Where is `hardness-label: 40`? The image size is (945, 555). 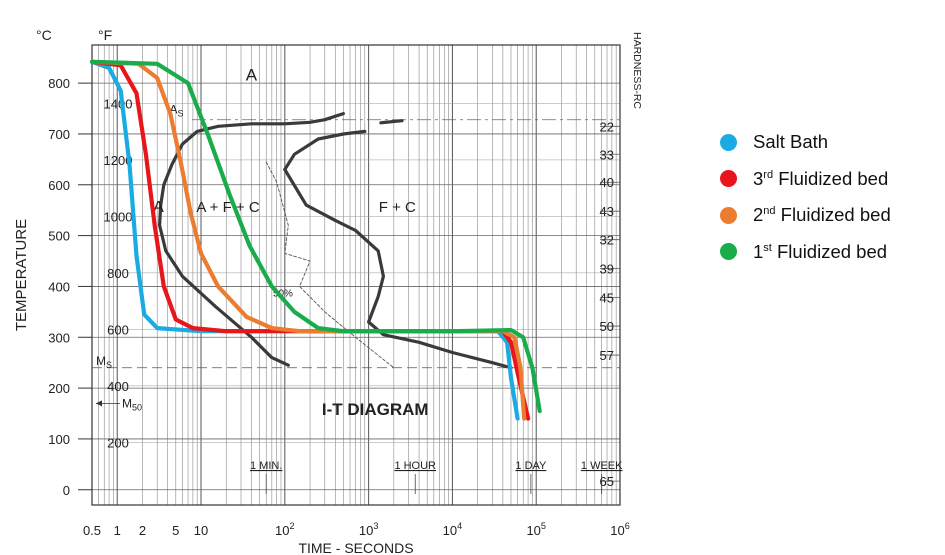
hardness-label: 40 is located at coordinates (607, 182).